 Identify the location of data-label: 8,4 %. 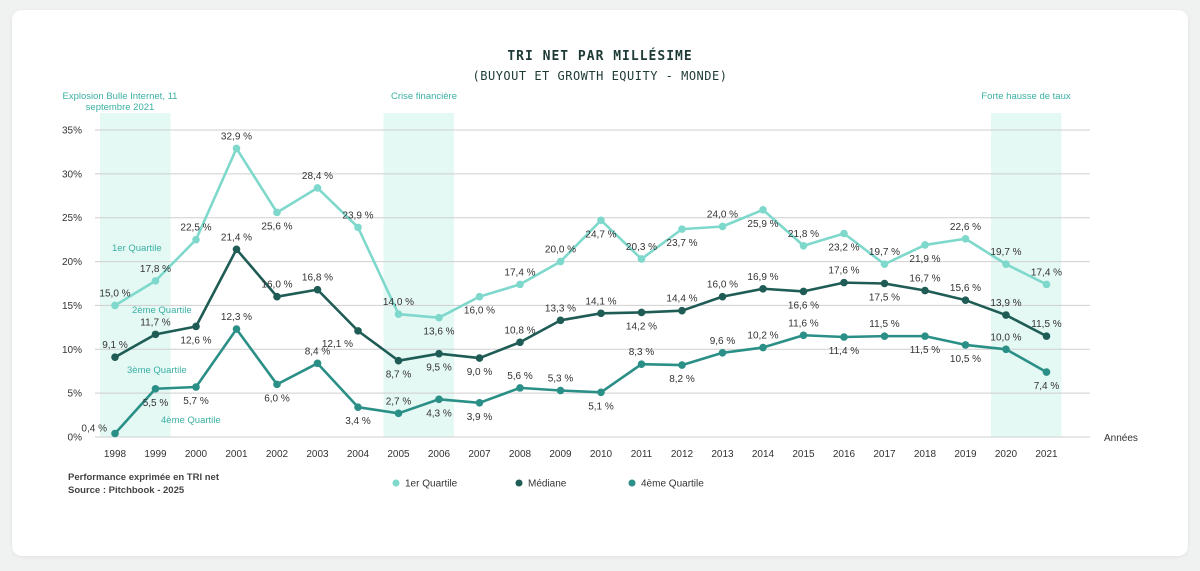
(318, 351).